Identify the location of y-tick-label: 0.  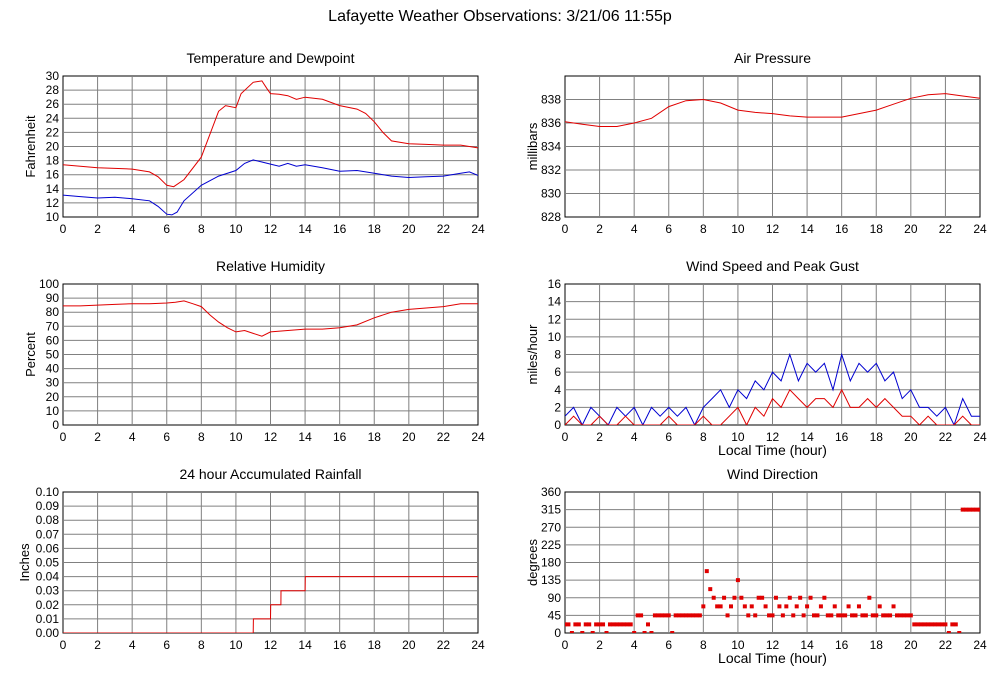
(55, 425).